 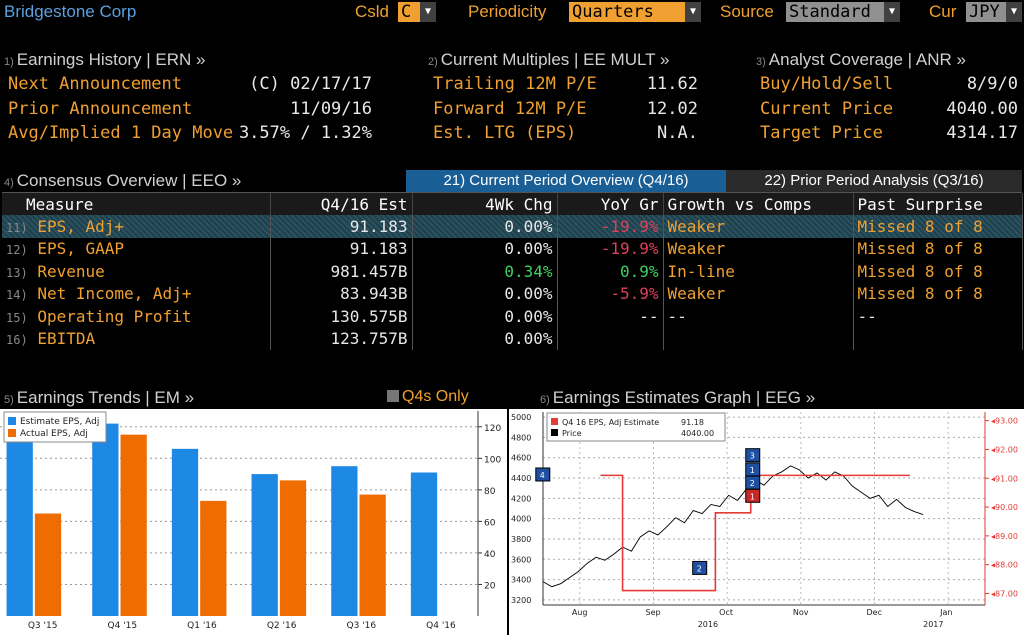 What do you see at coordinates (428, 397) in the screenshot?
I see `q4s-only-toggle: Q4s Only` at bounding box center [428, 397].